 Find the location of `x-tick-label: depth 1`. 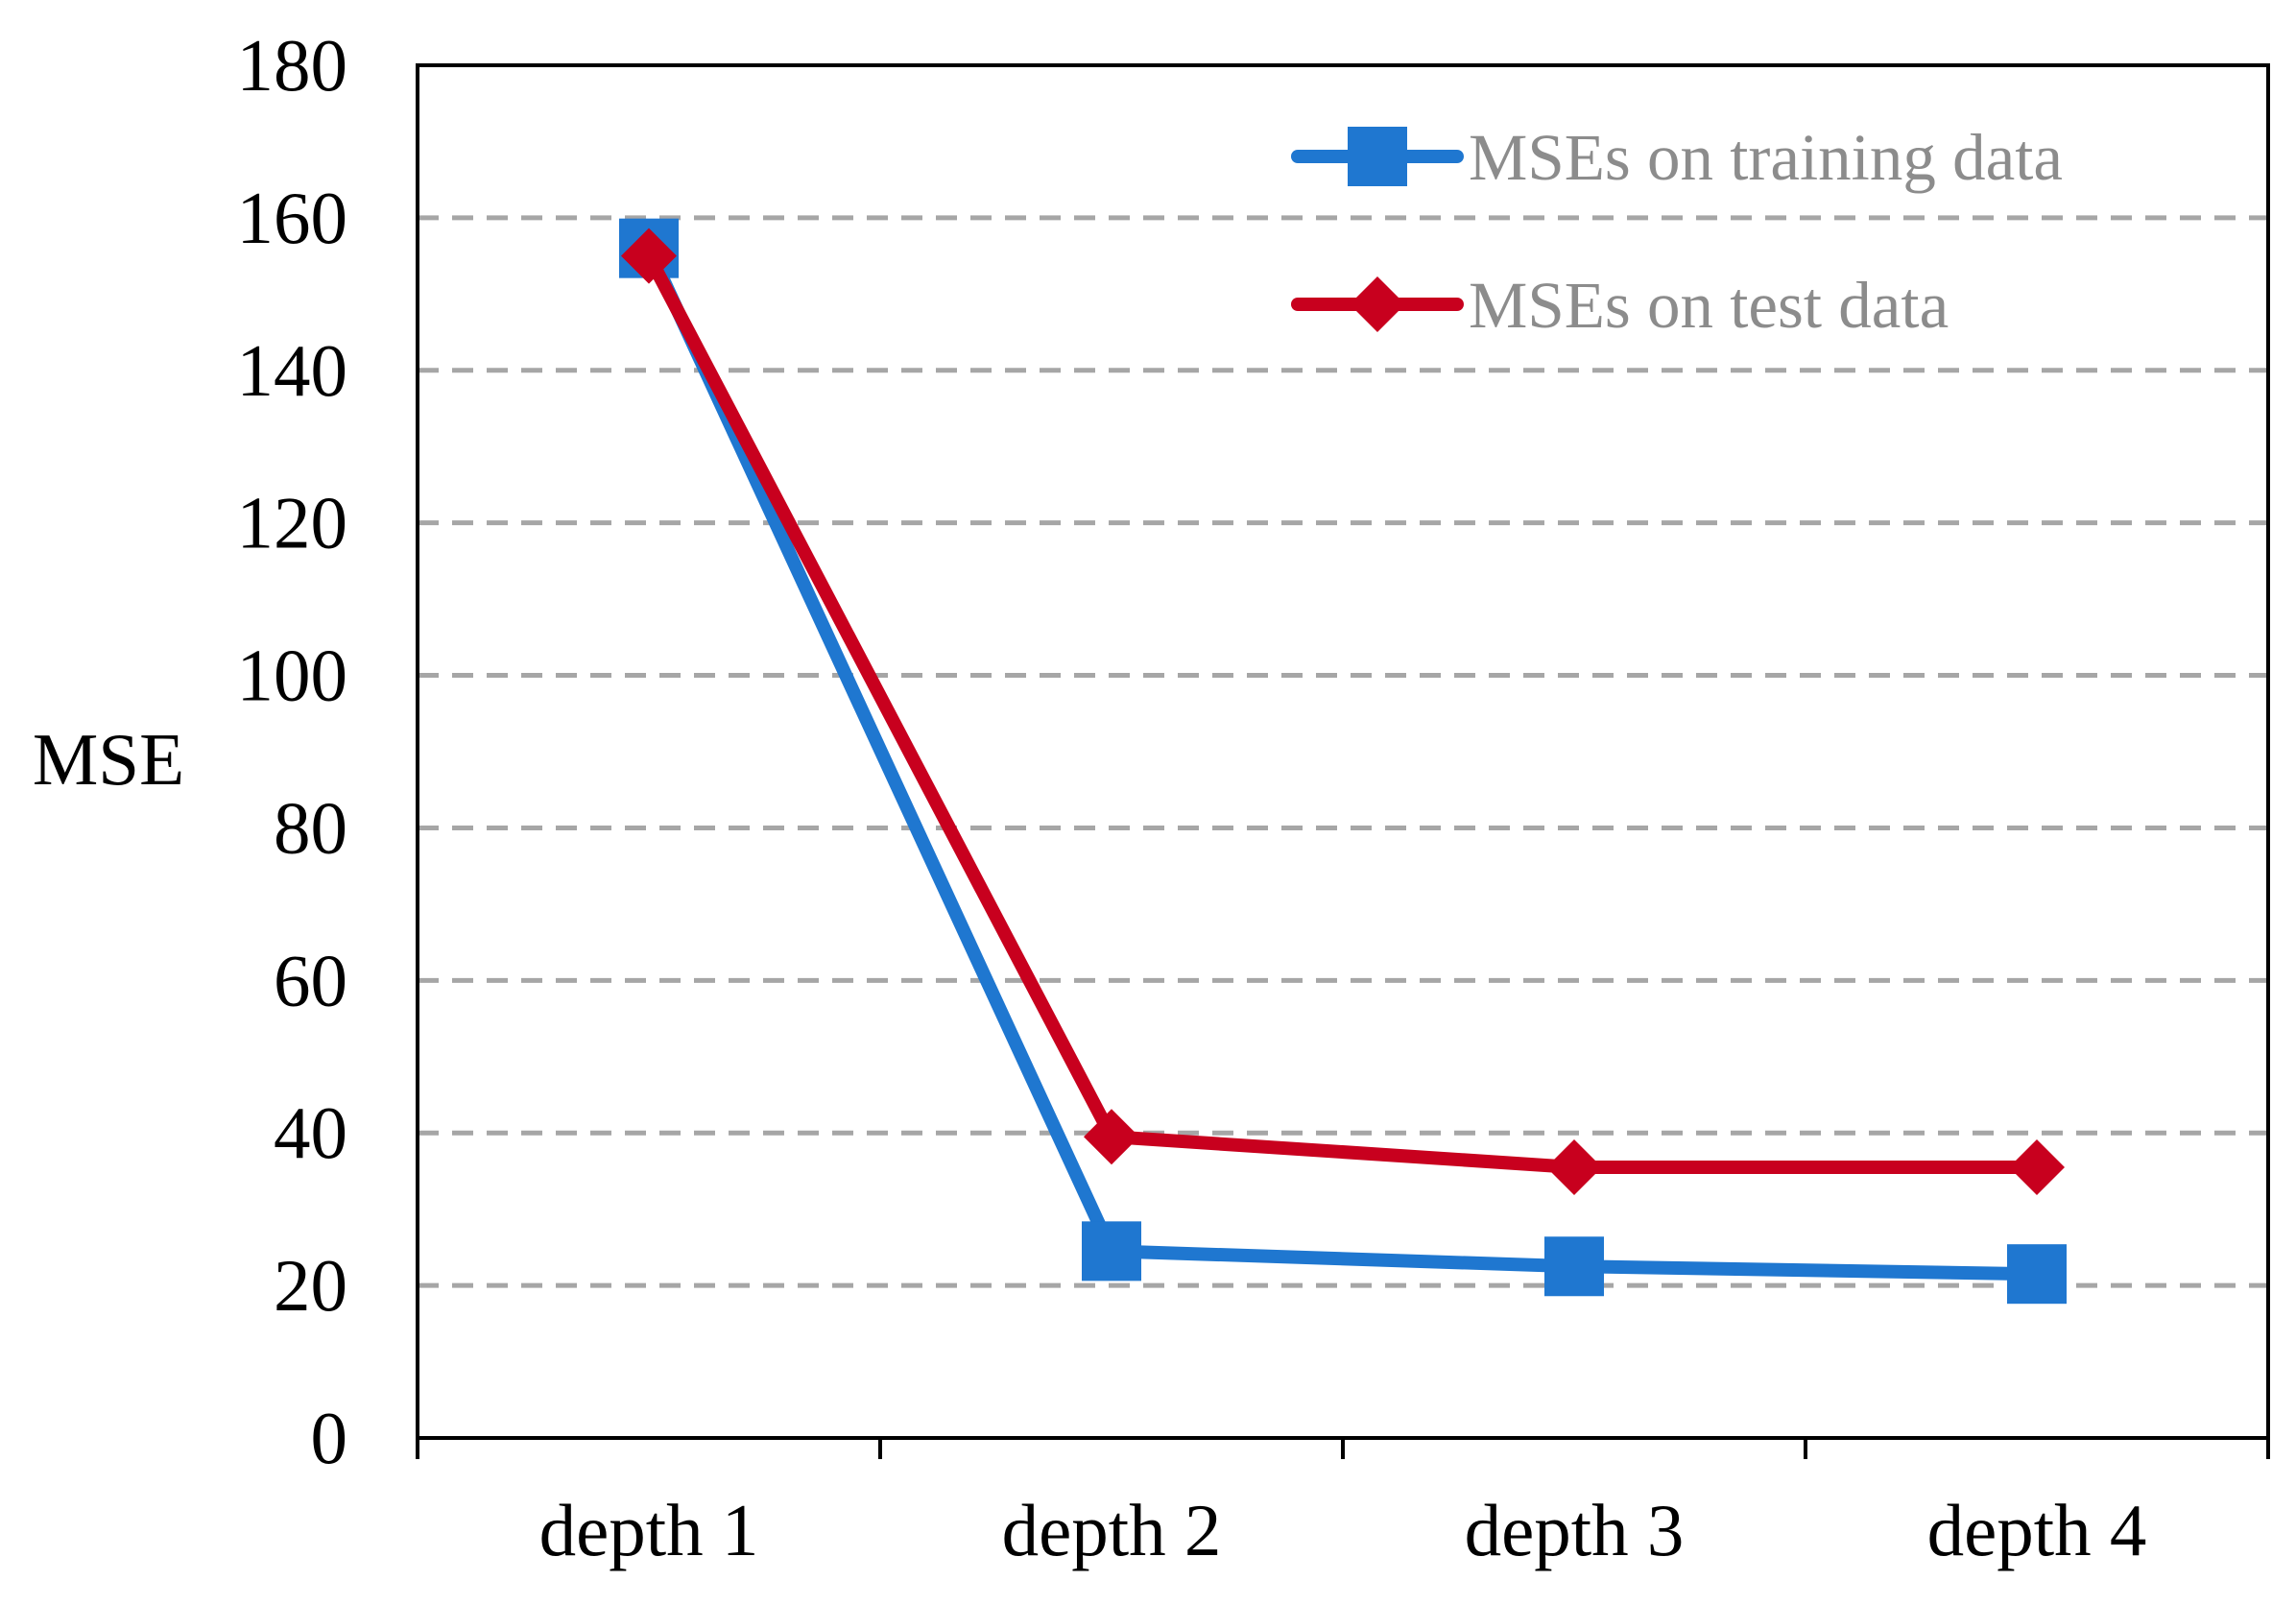

x-tick-label: depth 1 is located at coordinates (649, 1530).